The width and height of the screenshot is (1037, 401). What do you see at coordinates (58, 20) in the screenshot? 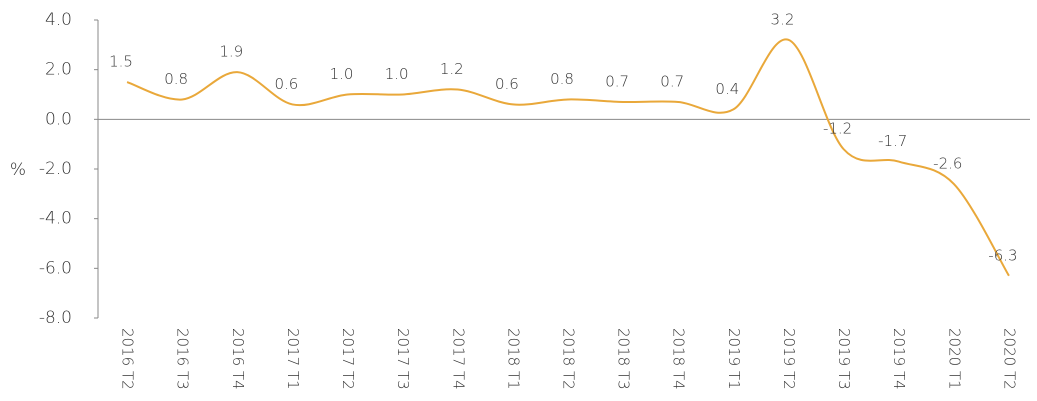
I see `y-tick-label: 4.0` at bounding box center [58, 20].